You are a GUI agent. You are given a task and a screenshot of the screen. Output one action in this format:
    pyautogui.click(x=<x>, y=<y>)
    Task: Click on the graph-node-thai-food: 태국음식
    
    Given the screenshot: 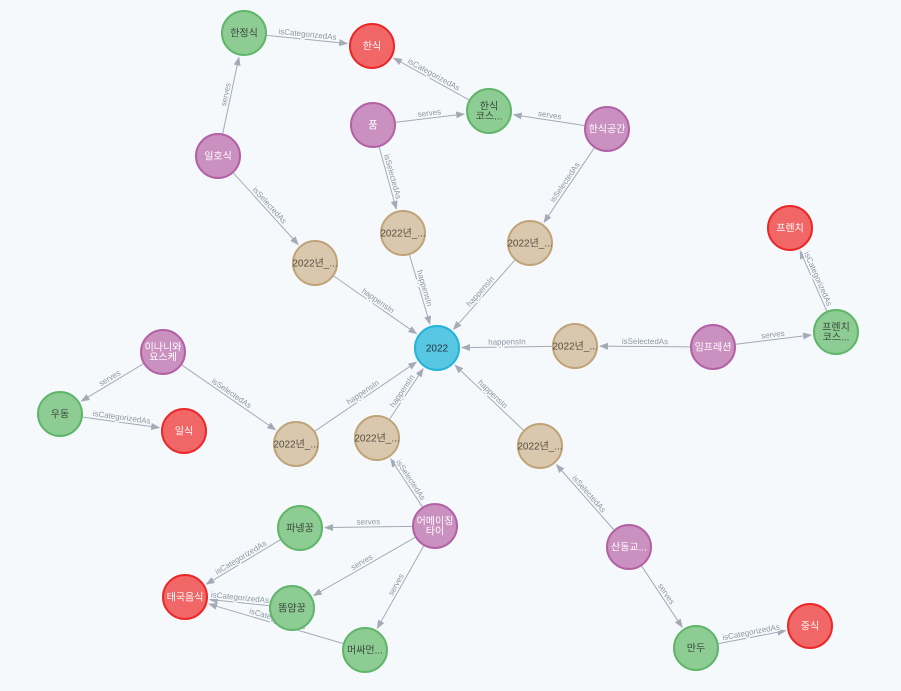 What is the action you would take?
    pyautogui.click(x=185, y=597)
    